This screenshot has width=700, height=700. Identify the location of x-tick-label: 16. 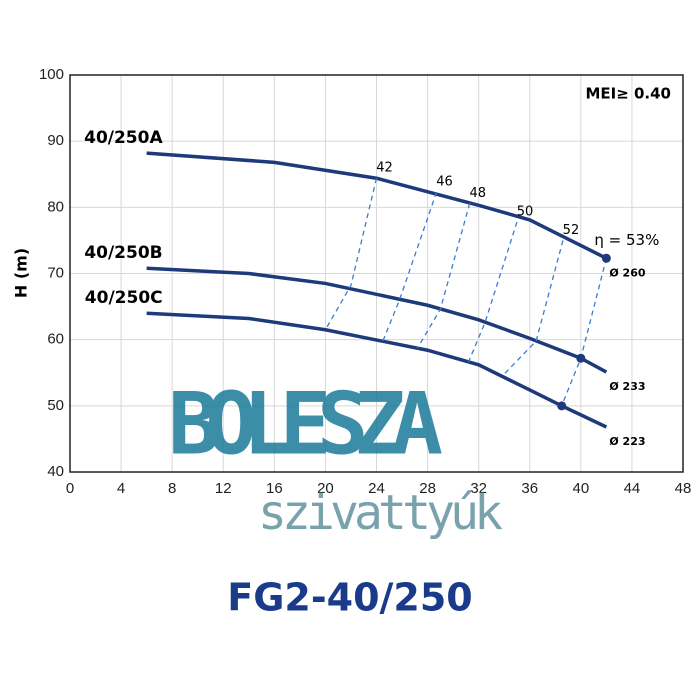
(274, 488).